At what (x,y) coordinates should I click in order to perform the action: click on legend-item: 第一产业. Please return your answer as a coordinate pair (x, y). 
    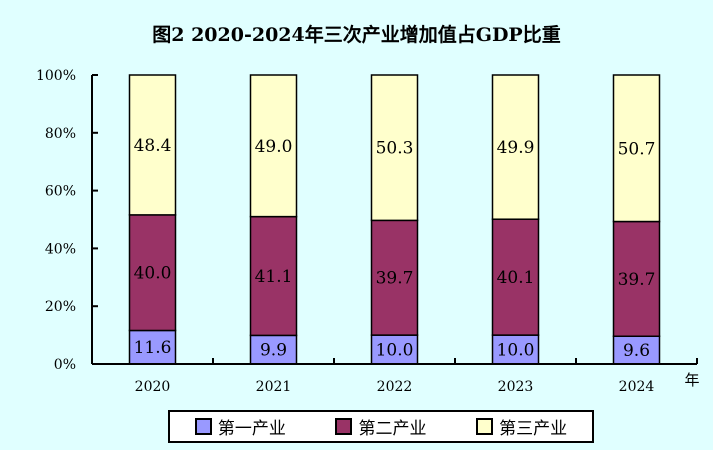
    Looking at the image, I should click on (240, 426).